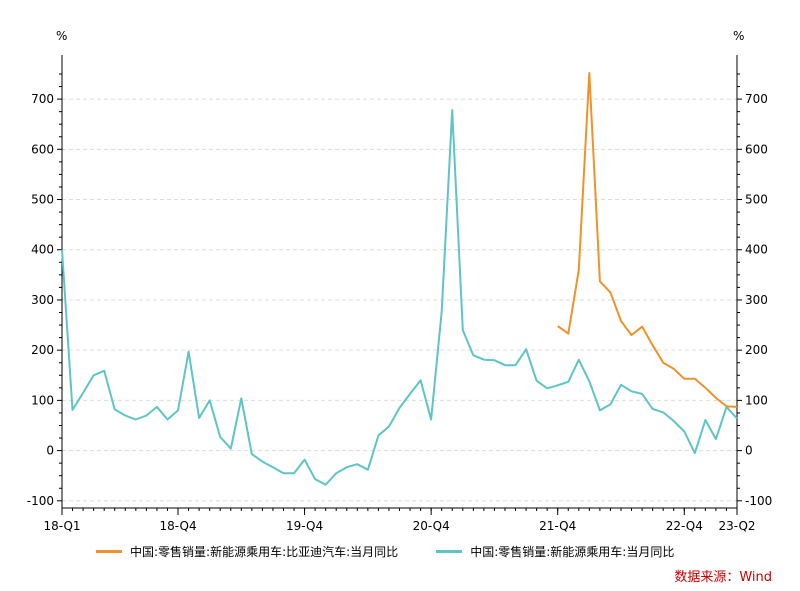 This screenshot has width=800, height=591. Describe the element at coordinates (756, 300) in the screenshot. I see `y-tick-label-right: 300` at that location.